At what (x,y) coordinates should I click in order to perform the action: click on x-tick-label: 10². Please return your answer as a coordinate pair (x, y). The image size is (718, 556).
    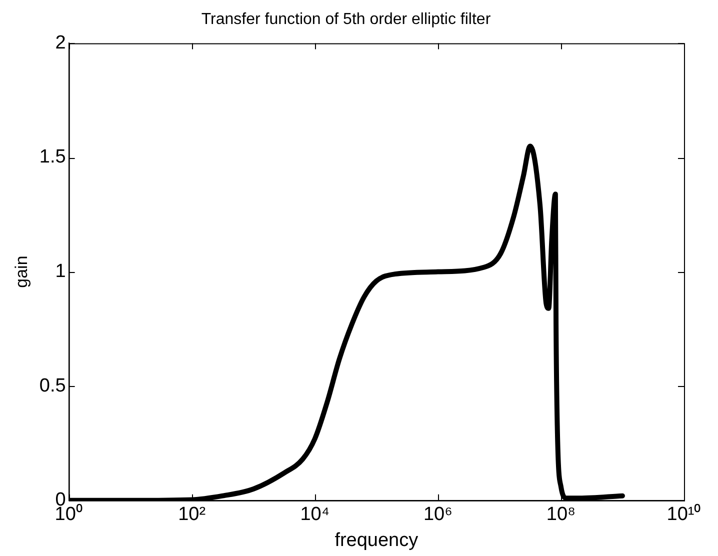
    Looking at the image, I should click on (192, 515).